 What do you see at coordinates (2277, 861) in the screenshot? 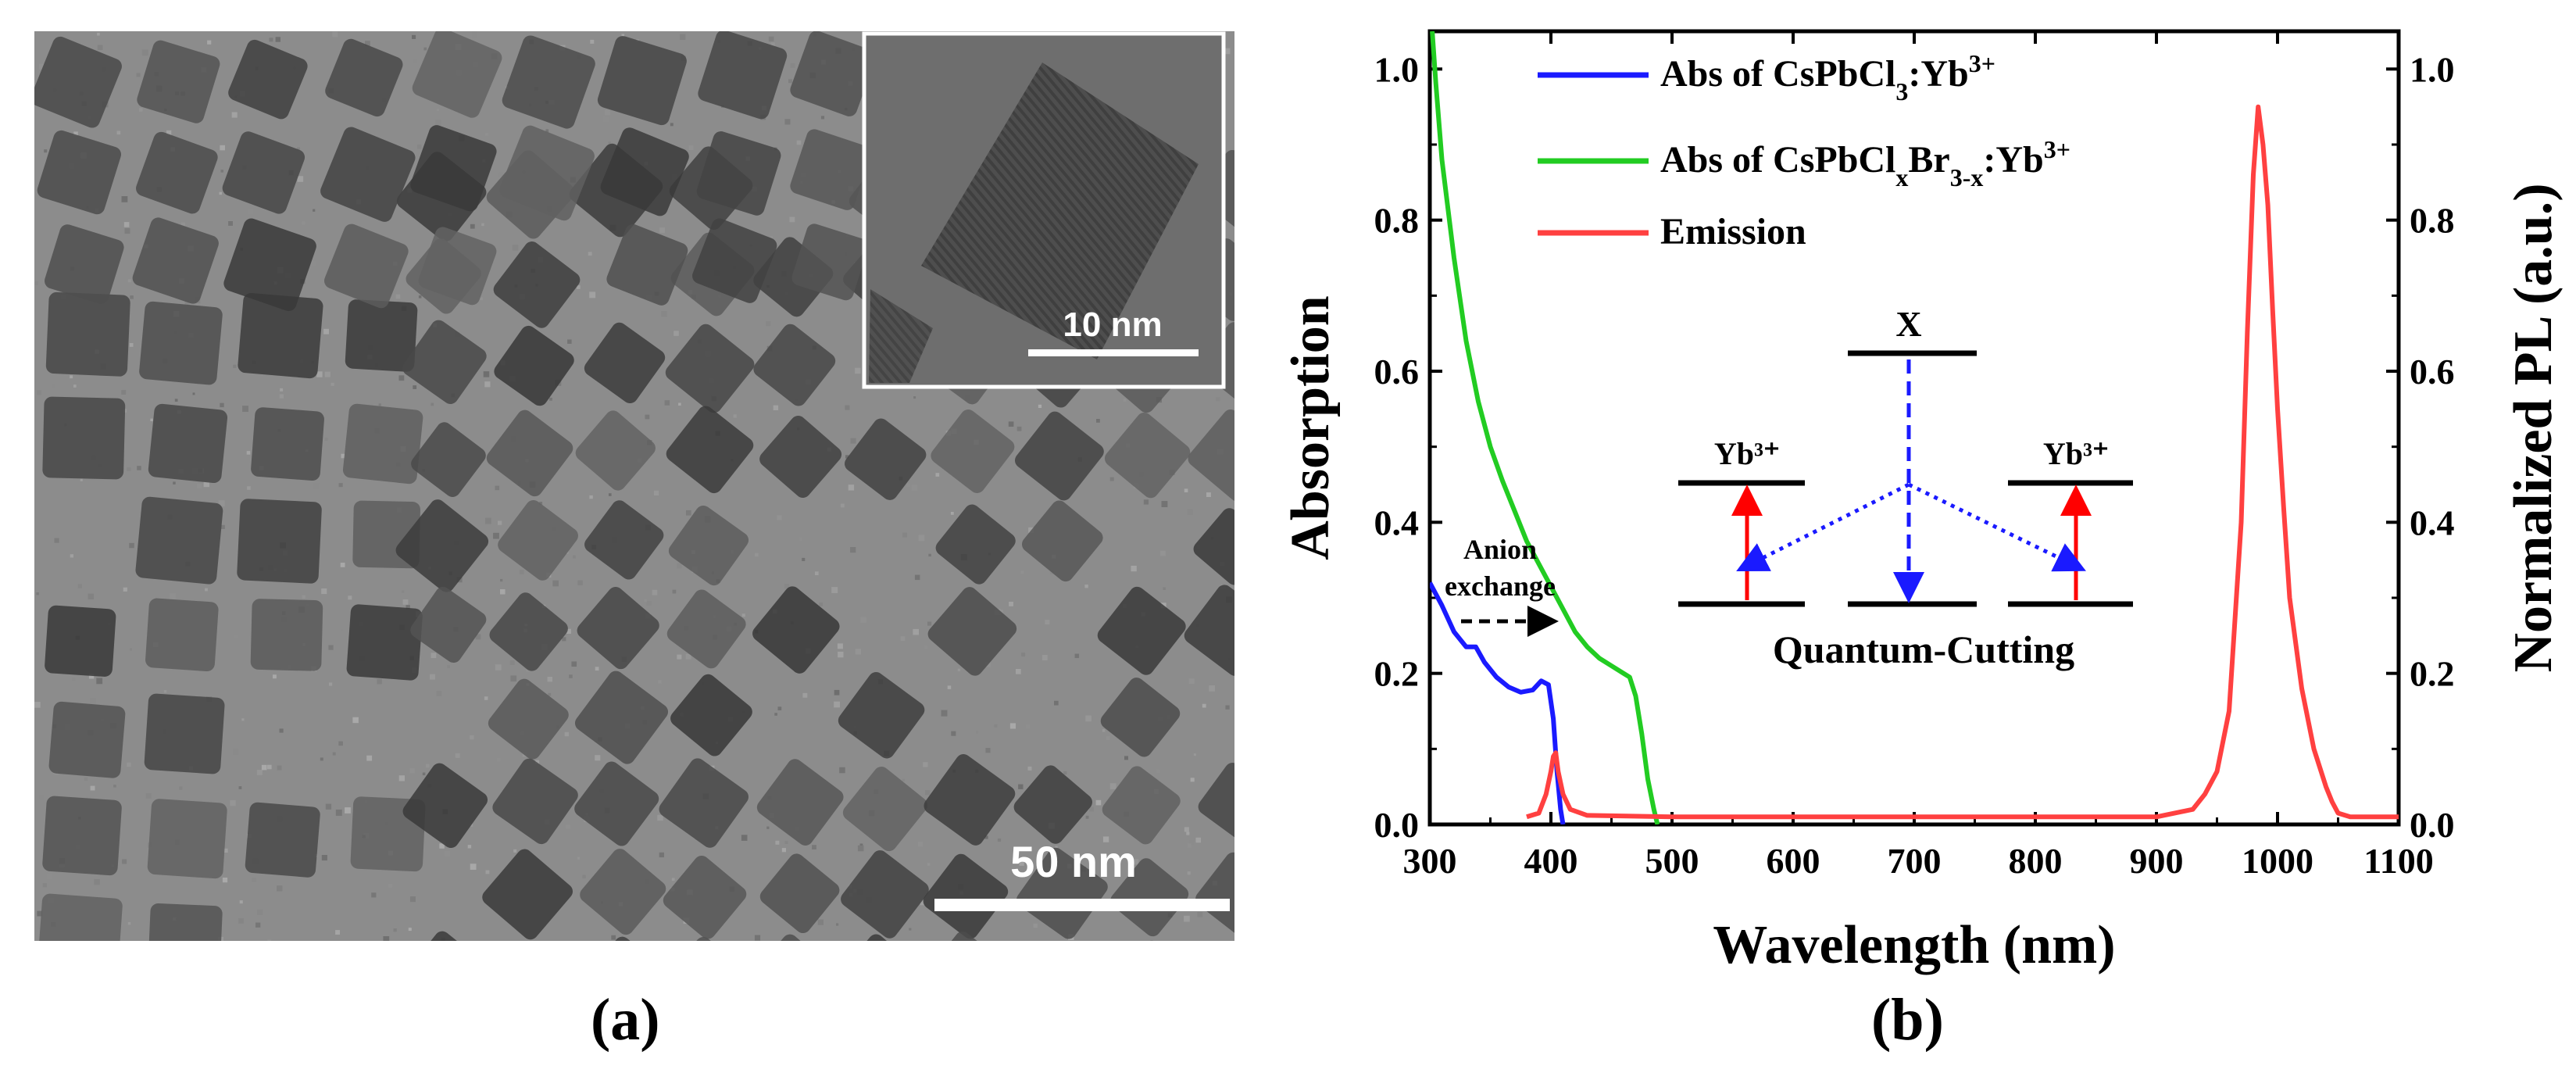
I see `x-tick-label: 1000` at bounding box center [2277, 861].